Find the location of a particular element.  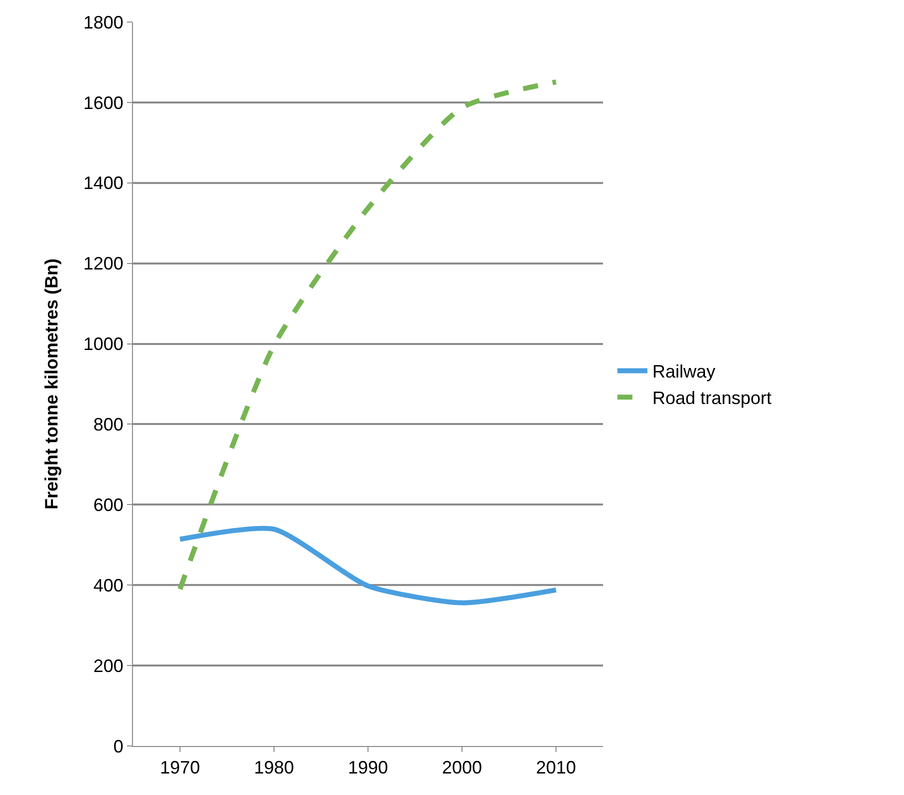

y-tick-label: 200 is located at coordinates (108, 666).